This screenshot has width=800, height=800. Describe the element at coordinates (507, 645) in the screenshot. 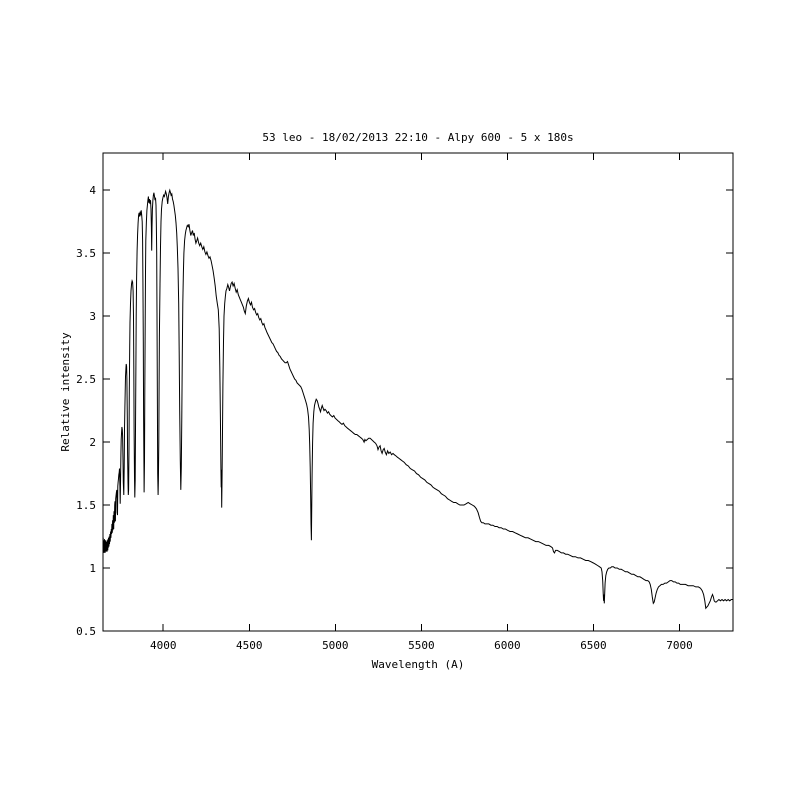

I see `x-tick-label: 6000` at that location.